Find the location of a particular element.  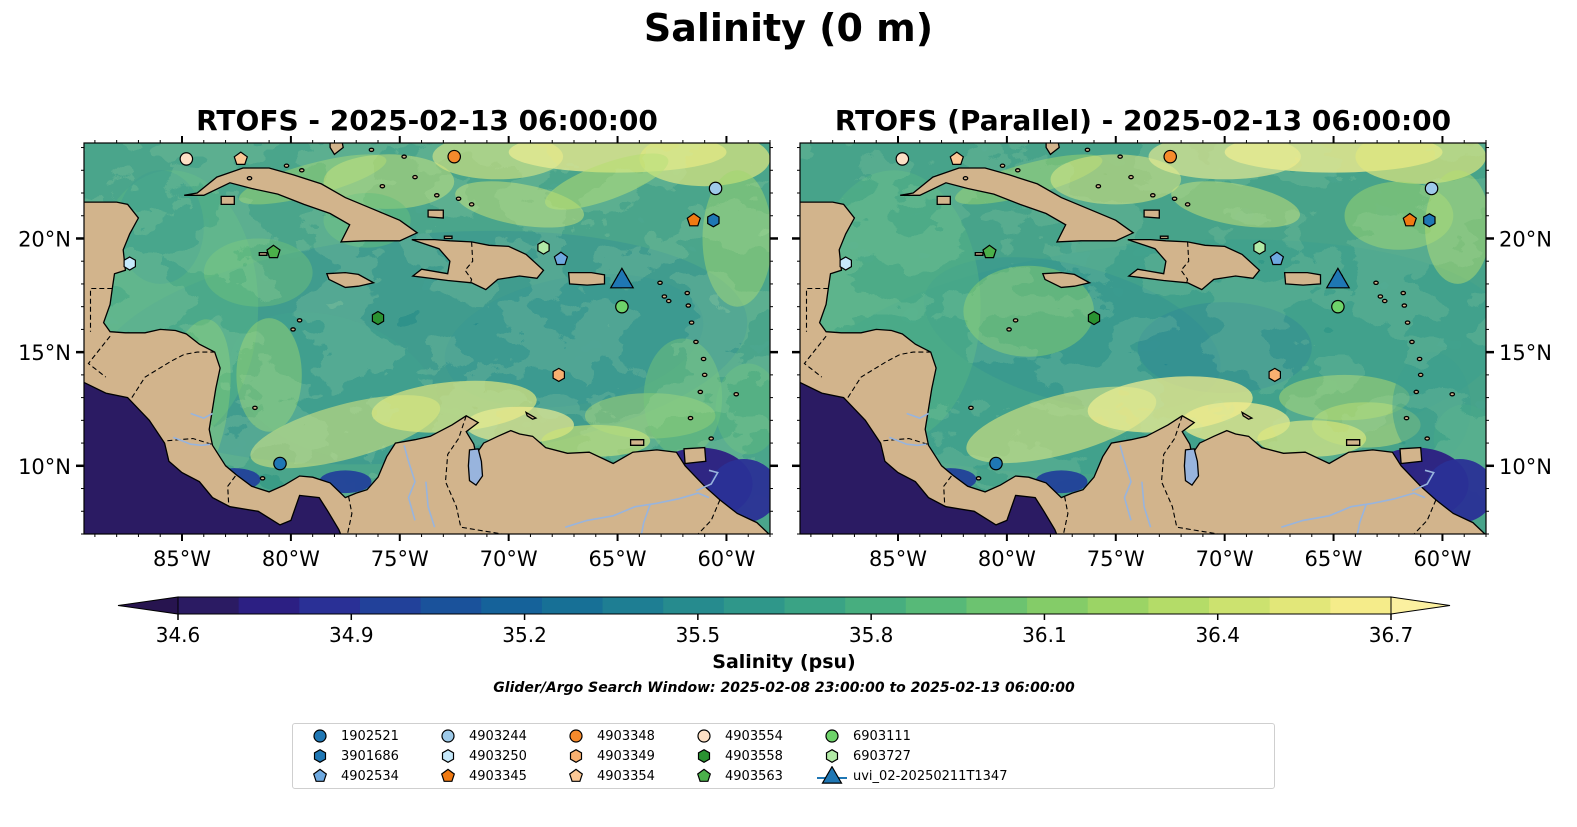

legend-item: 4903558 is located at coordinates (736, 756).